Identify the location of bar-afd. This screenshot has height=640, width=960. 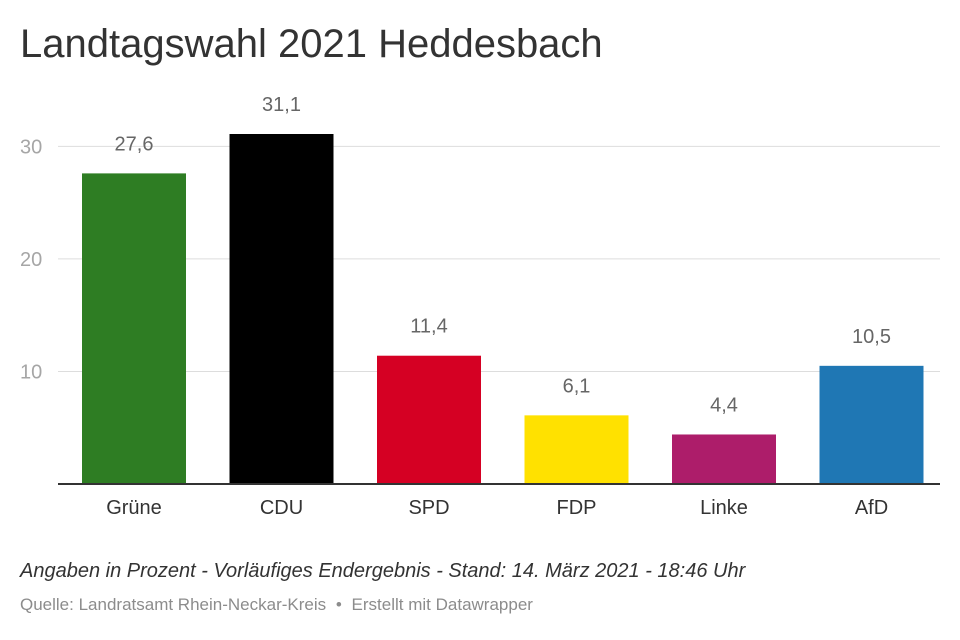
(871, 424).